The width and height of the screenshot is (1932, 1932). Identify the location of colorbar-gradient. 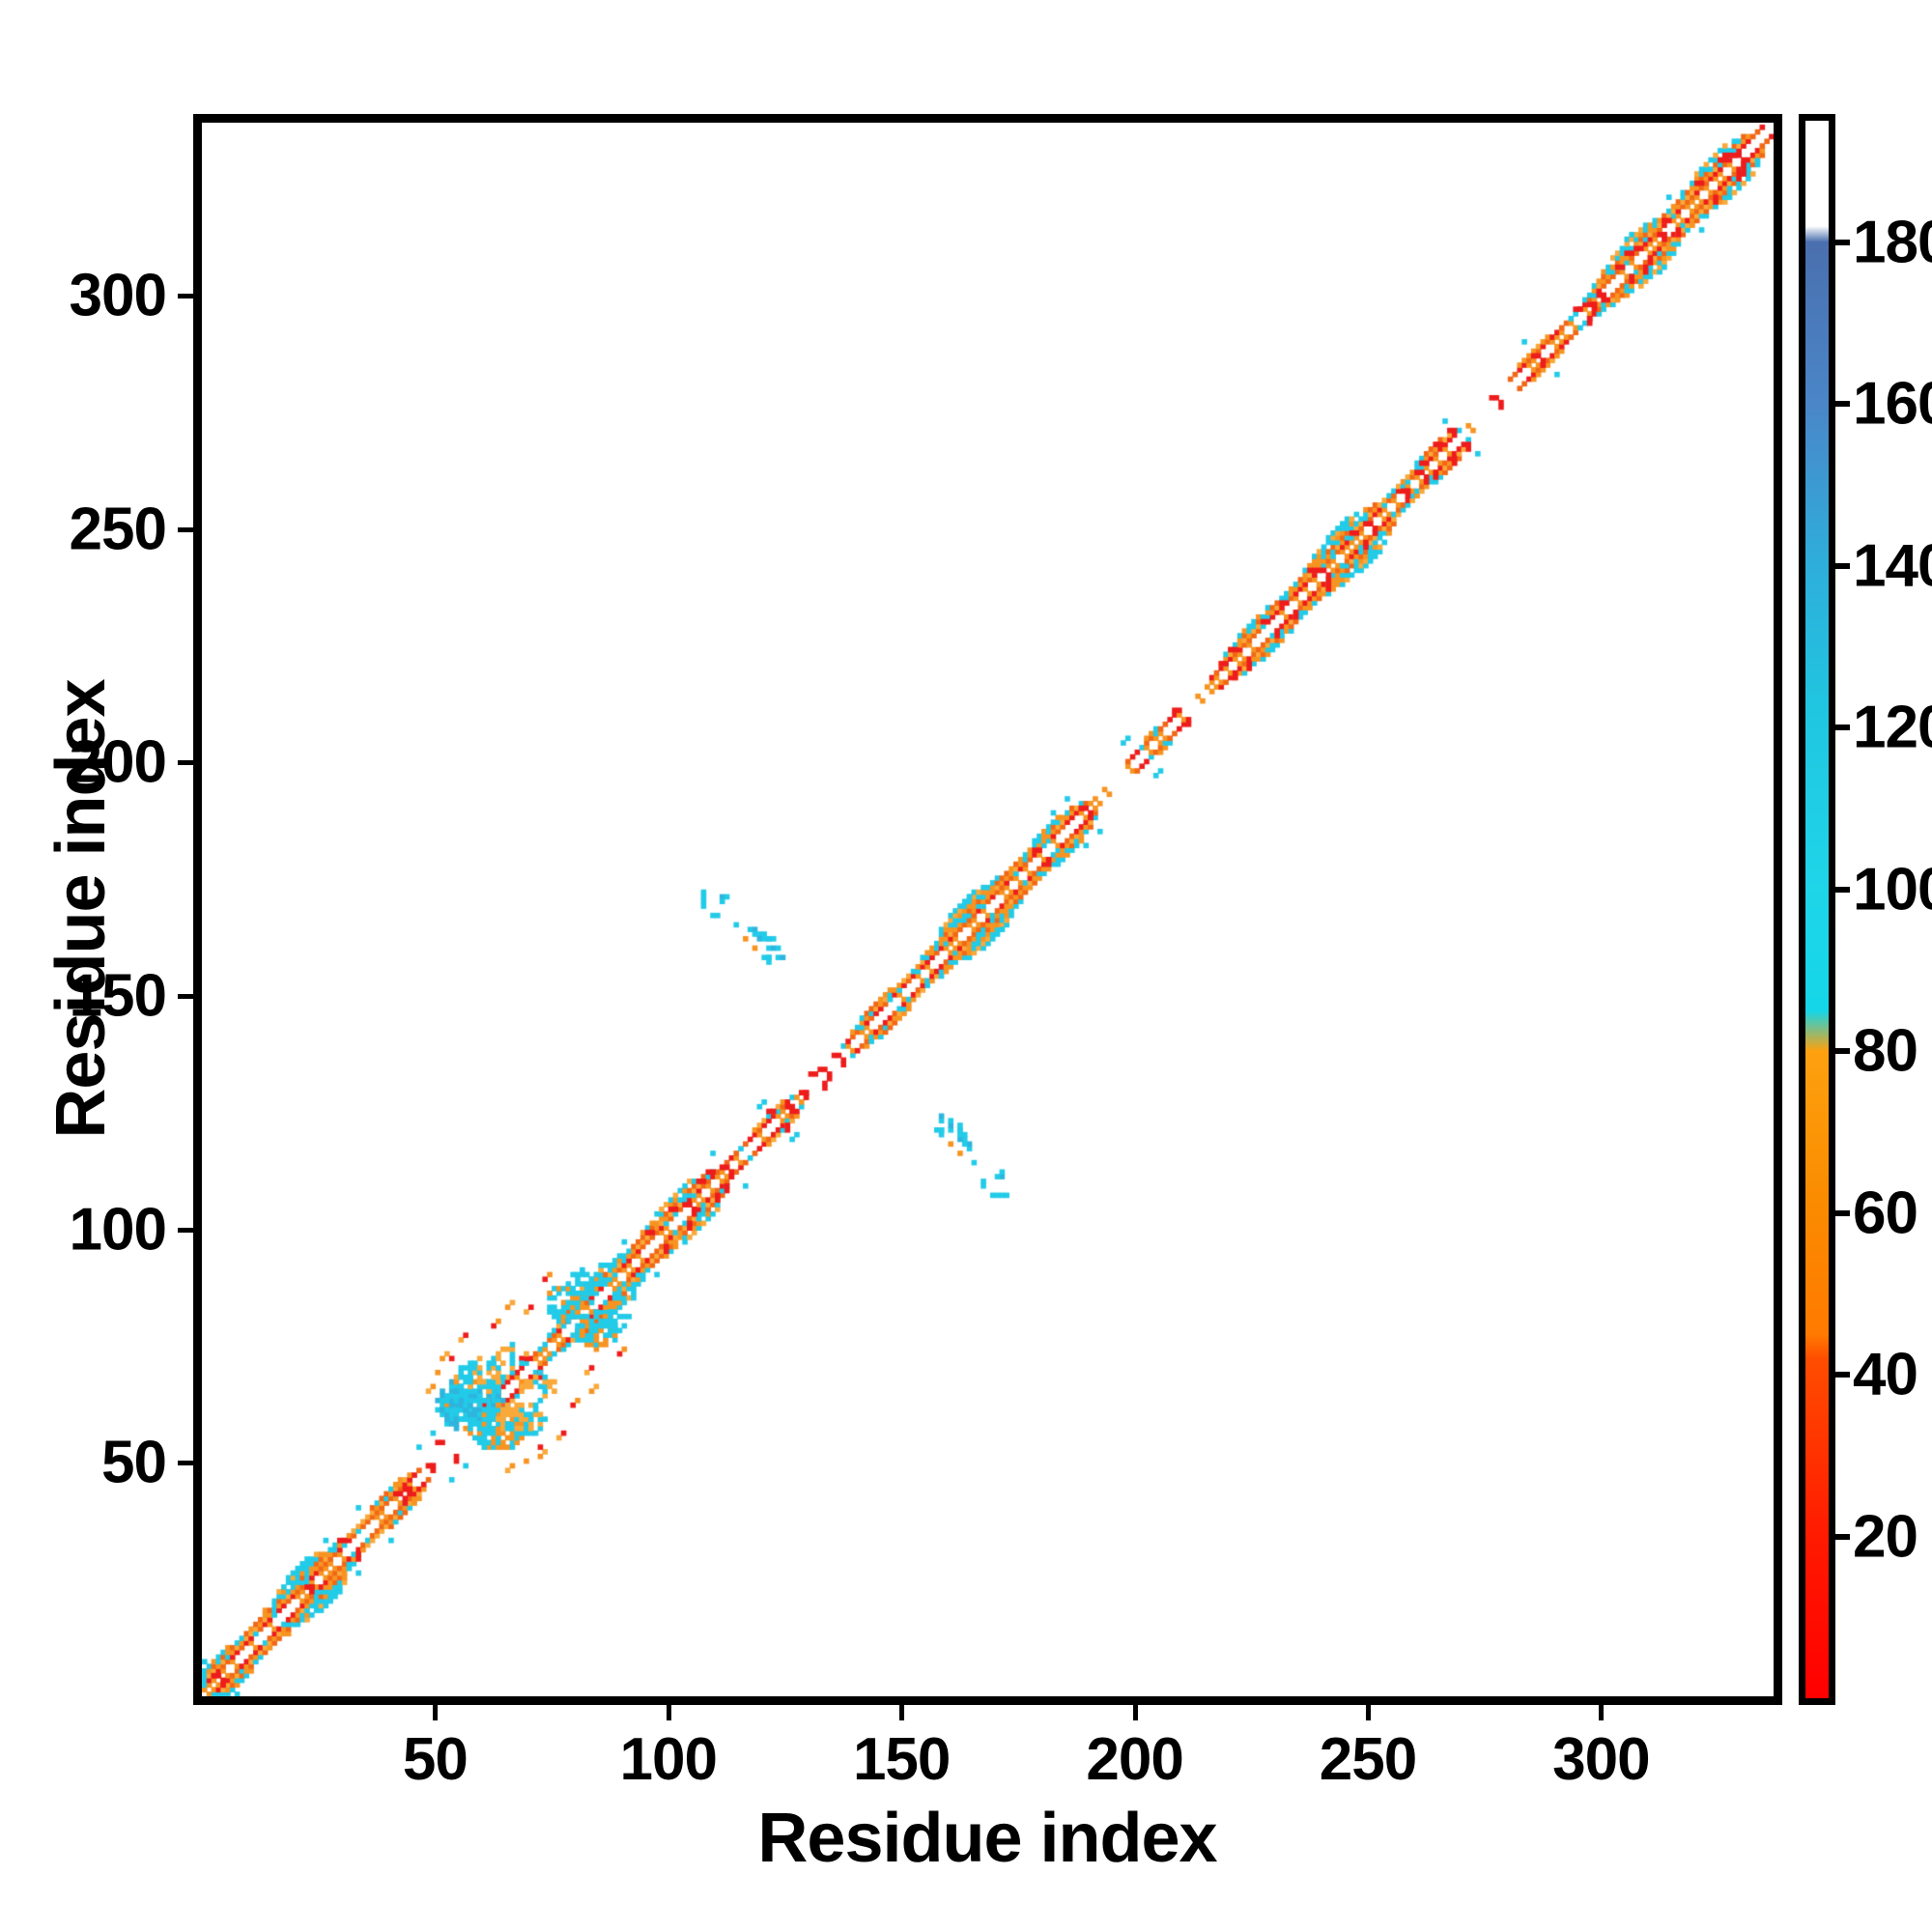
(1817, 909).